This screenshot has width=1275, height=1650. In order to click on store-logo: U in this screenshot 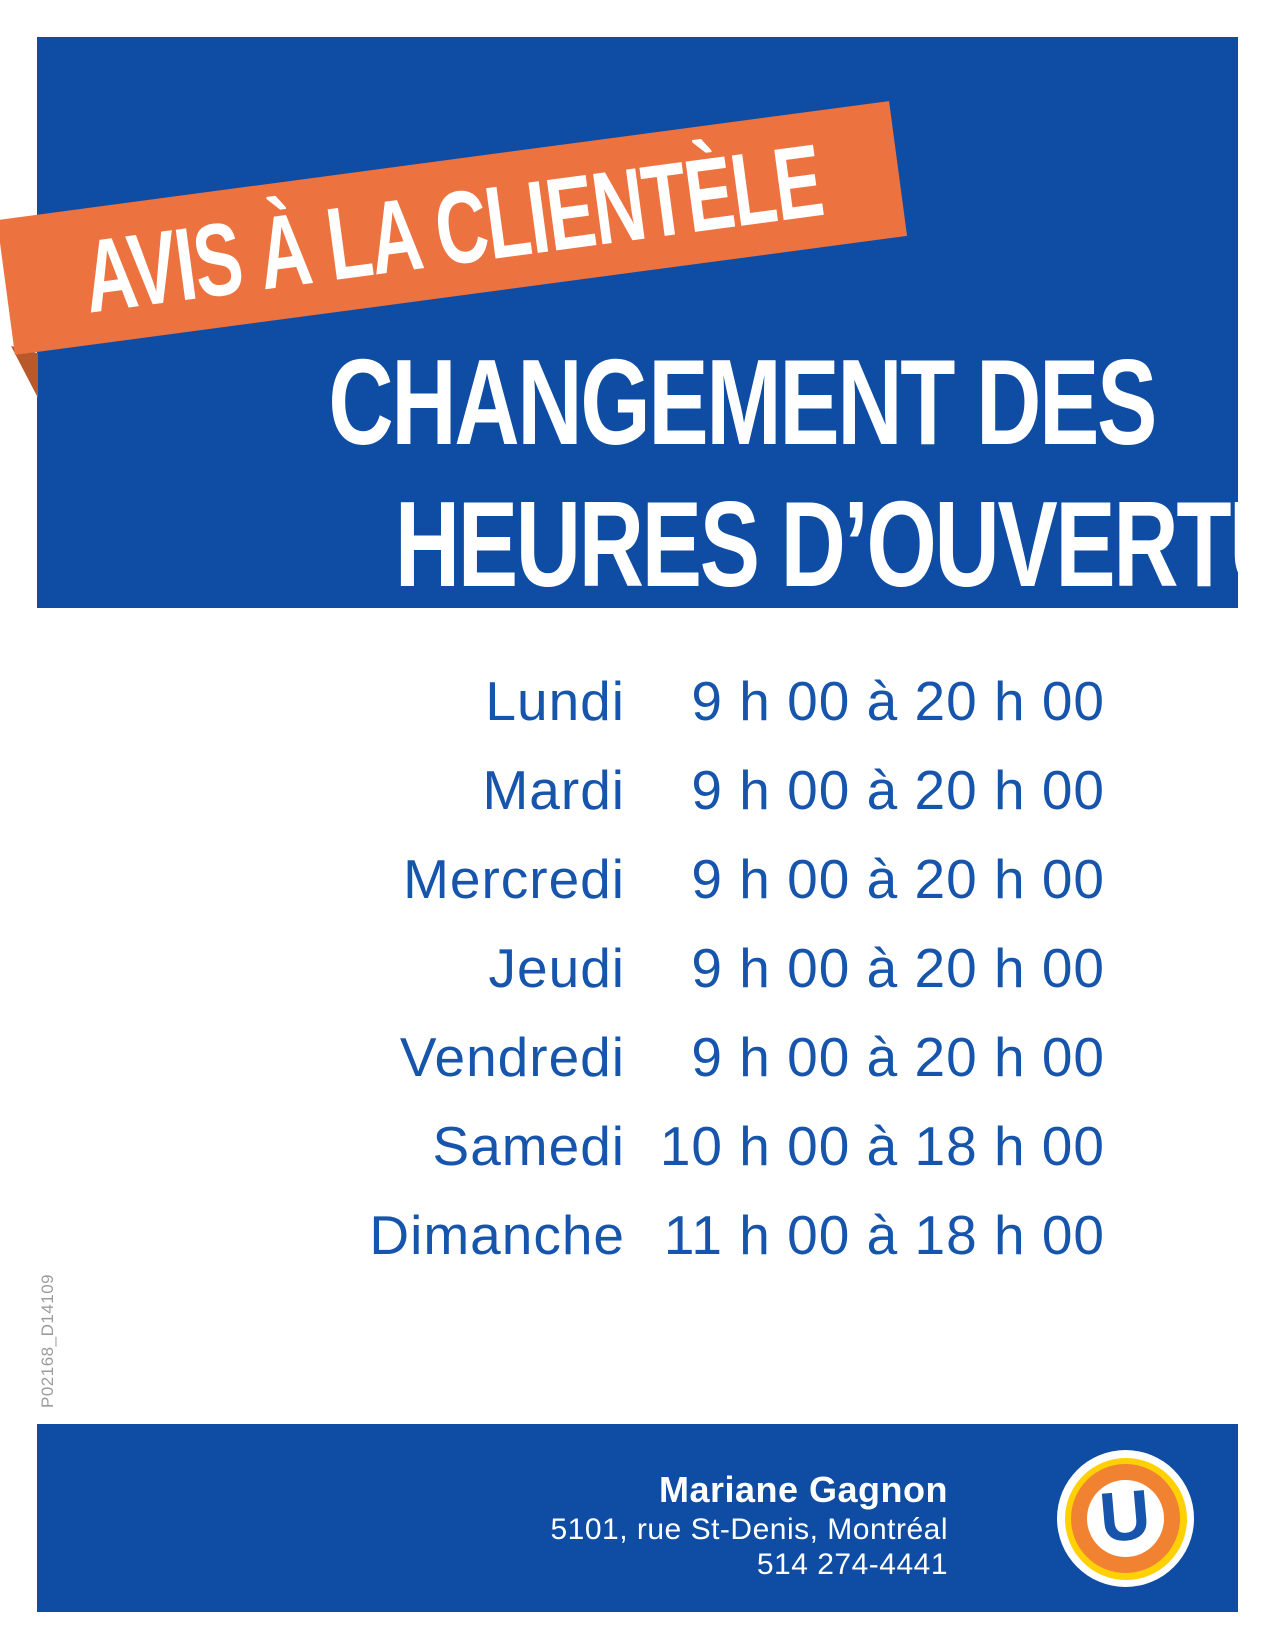, I will do `click(1125, 1518)`.